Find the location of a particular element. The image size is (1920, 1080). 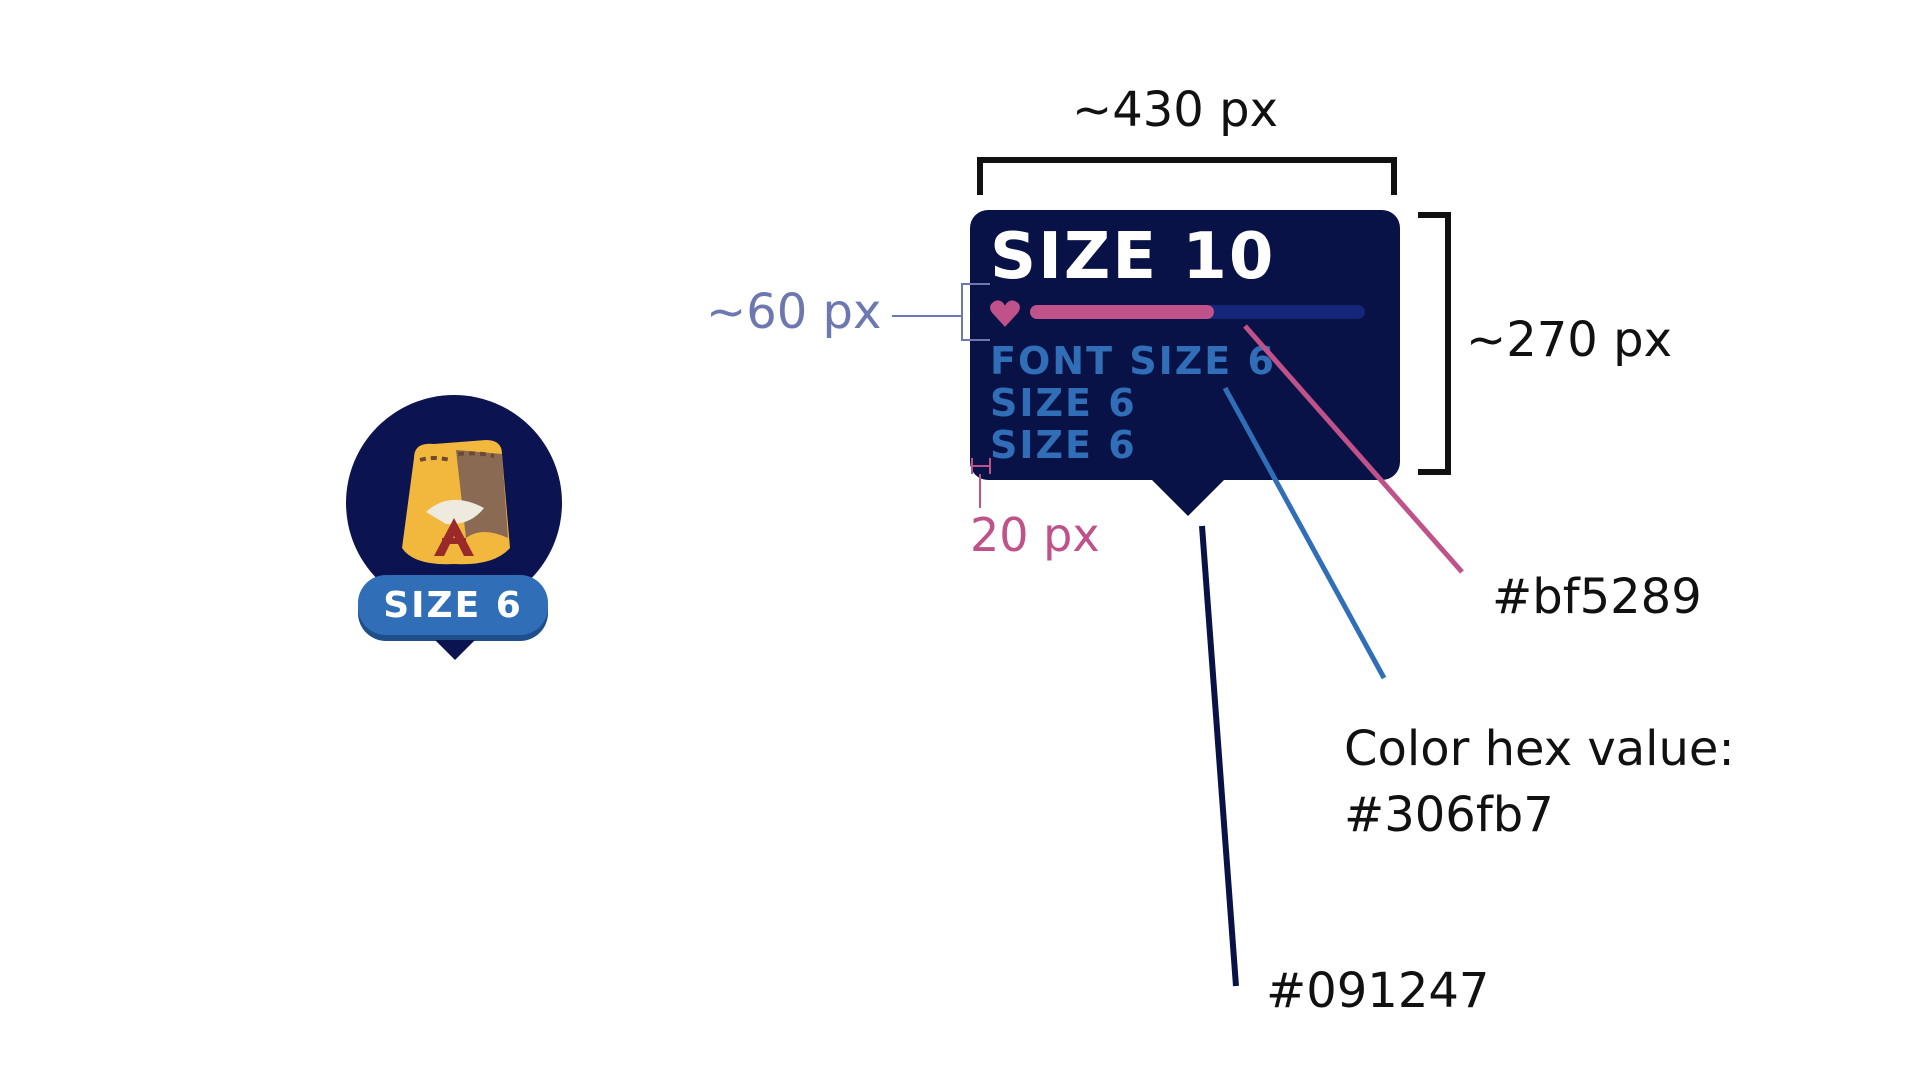

height-label: ~270 px is located at coordinates (1569, 340).